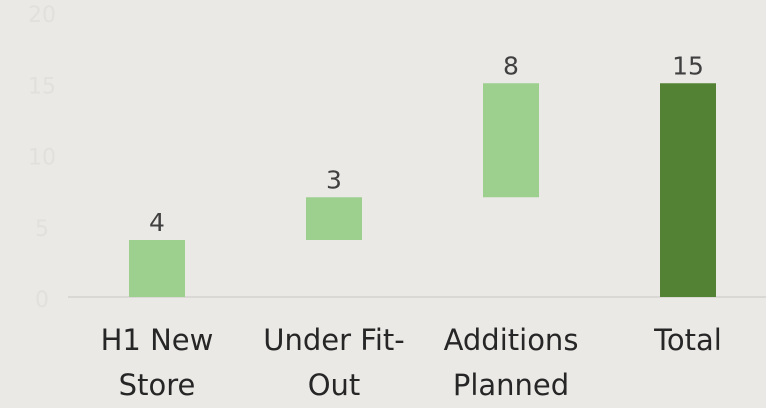  Describe the element at coordinates (42, 158) in the screenshot. I see `y-tick-label: 10` at that location.